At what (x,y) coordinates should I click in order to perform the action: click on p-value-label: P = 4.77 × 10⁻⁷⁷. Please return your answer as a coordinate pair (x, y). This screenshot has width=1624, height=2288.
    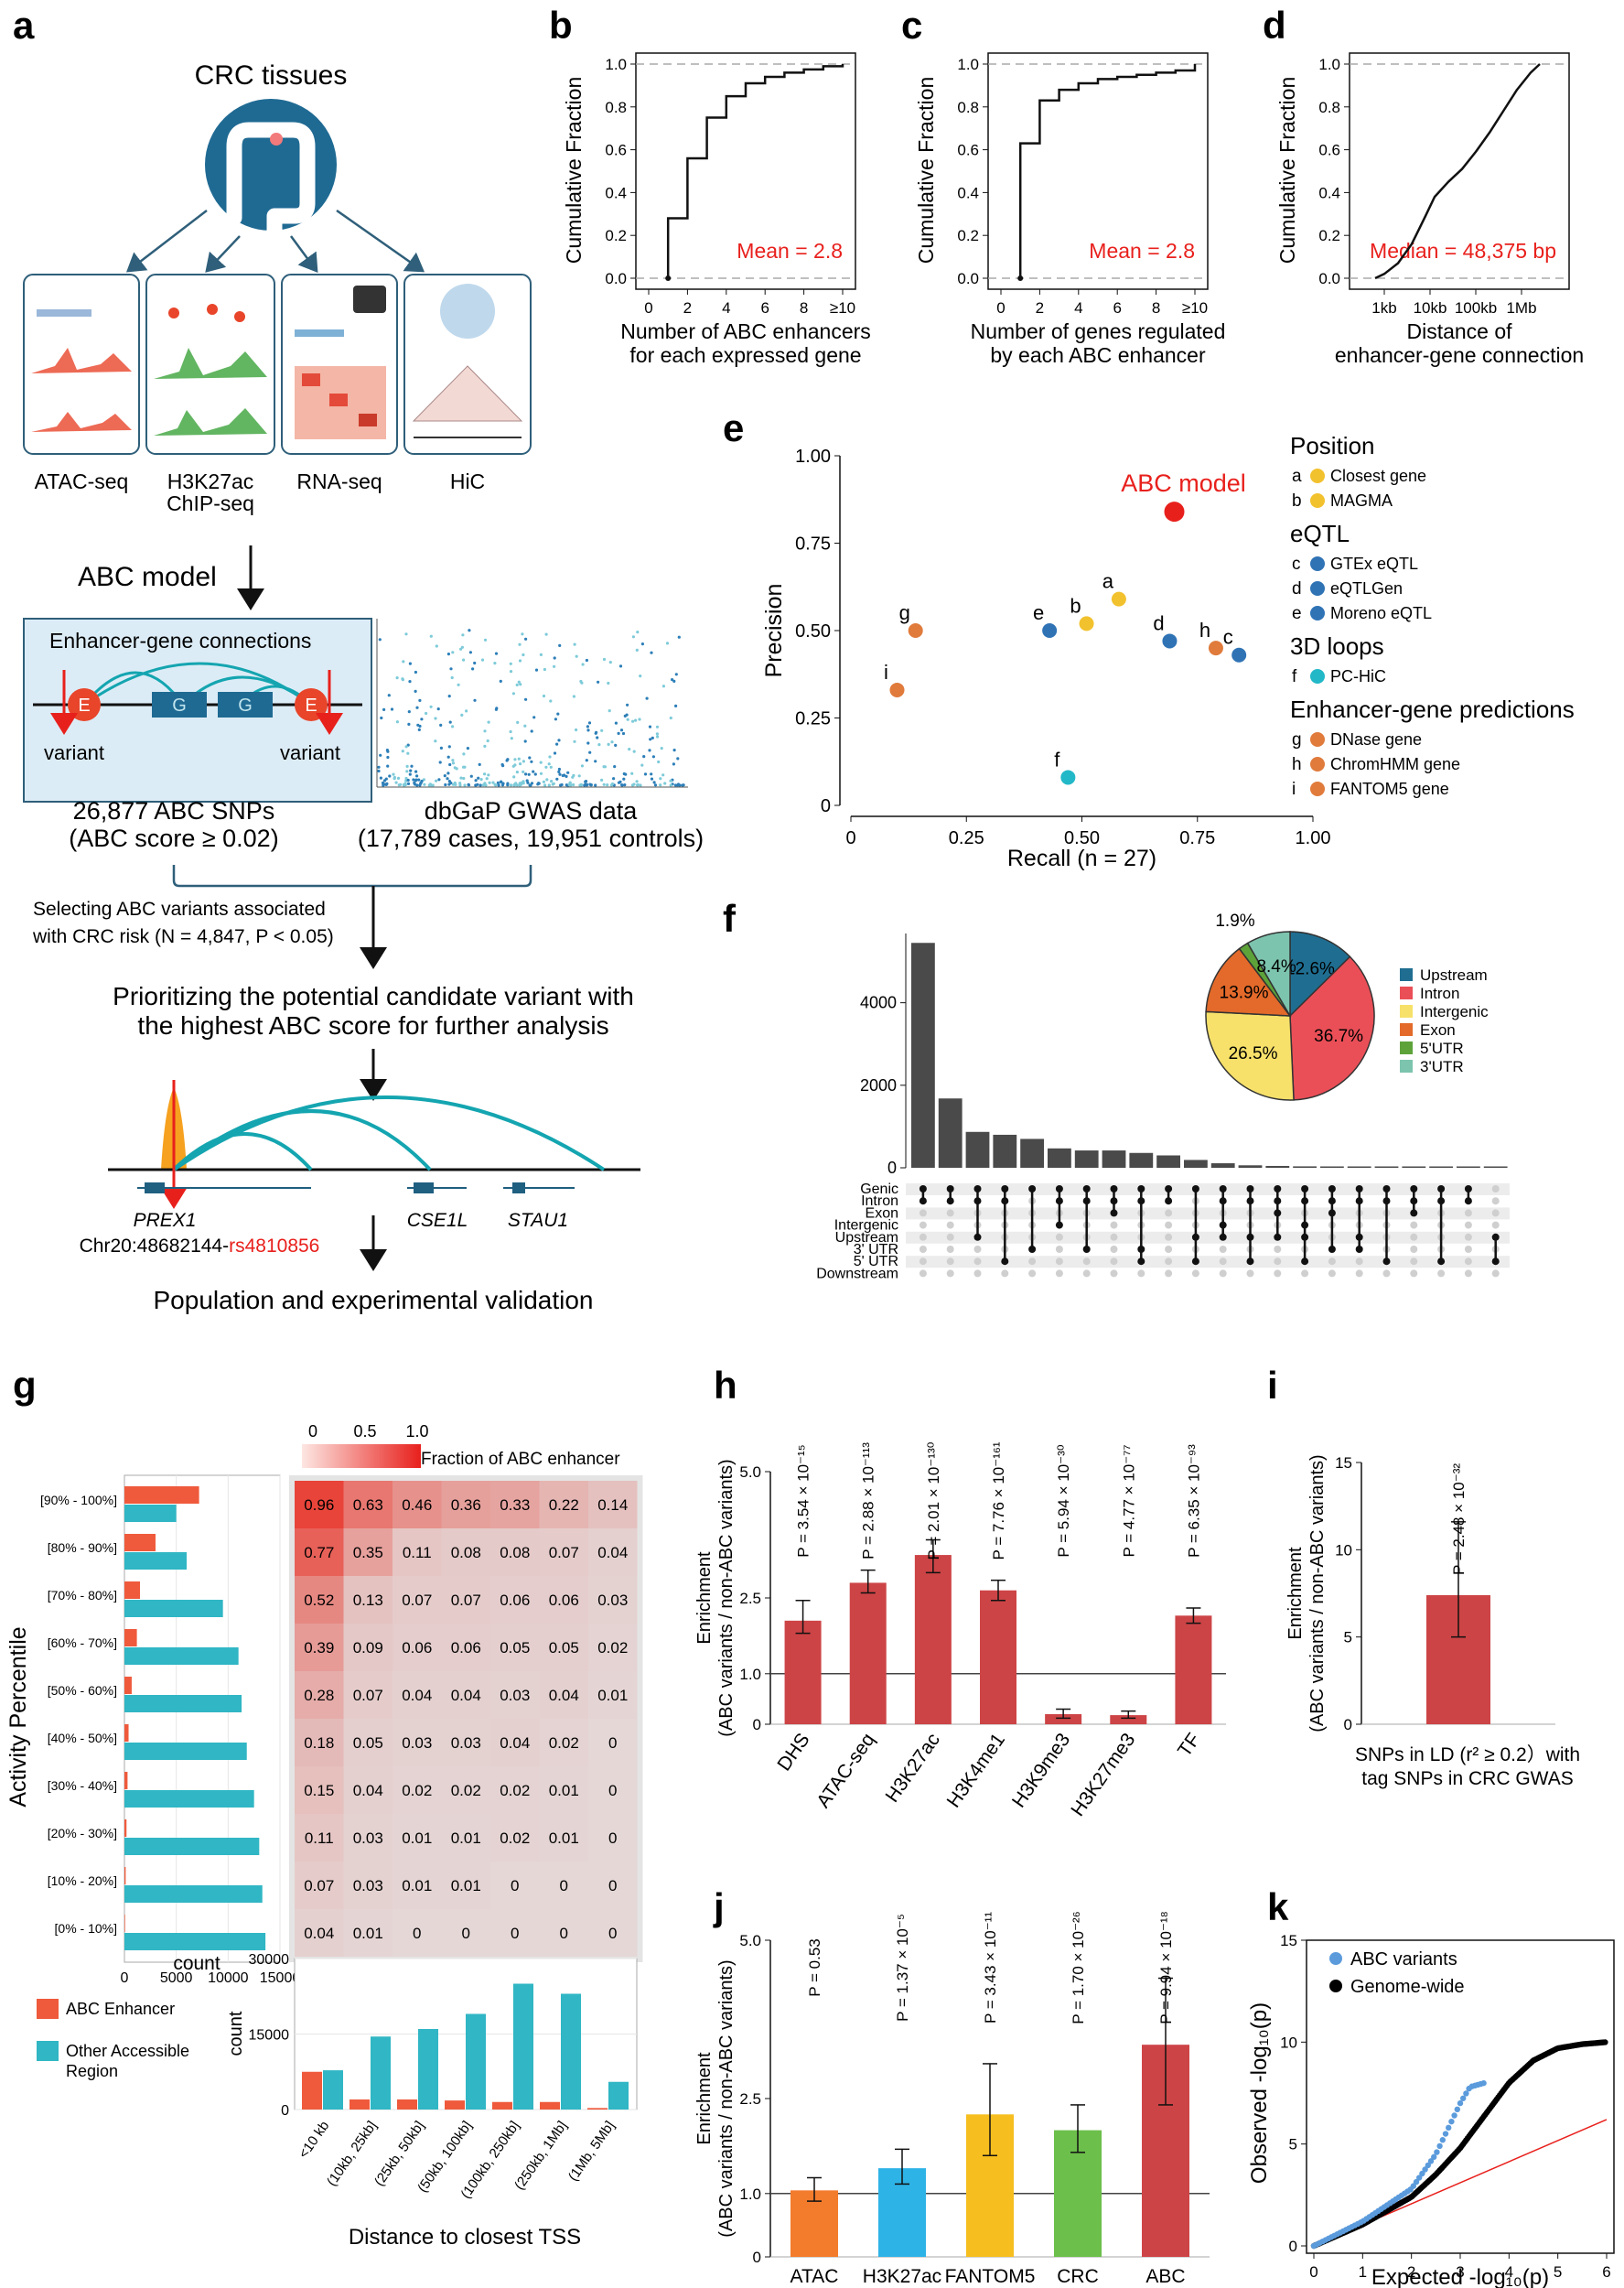
    Looking at the image, I should click on (1128, 1500).